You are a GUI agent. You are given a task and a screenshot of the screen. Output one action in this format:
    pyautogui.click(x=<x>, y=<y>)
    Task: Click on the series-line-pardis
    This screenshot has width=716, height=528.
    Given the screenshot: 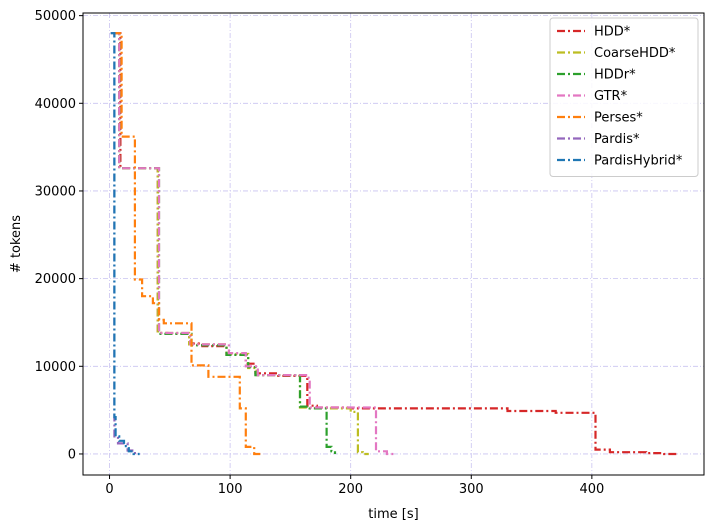 What is the action you would take?
    pyautogui.click(x=124, y=244)
    